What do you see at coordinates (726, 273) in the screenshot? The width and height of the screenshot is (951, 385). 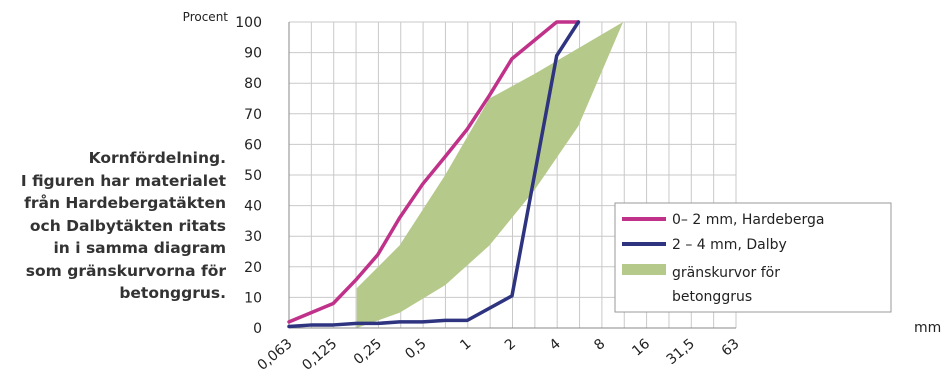 I see `legend-label-limits-line1: gränskurvor för` at bounding box center [726, 273].